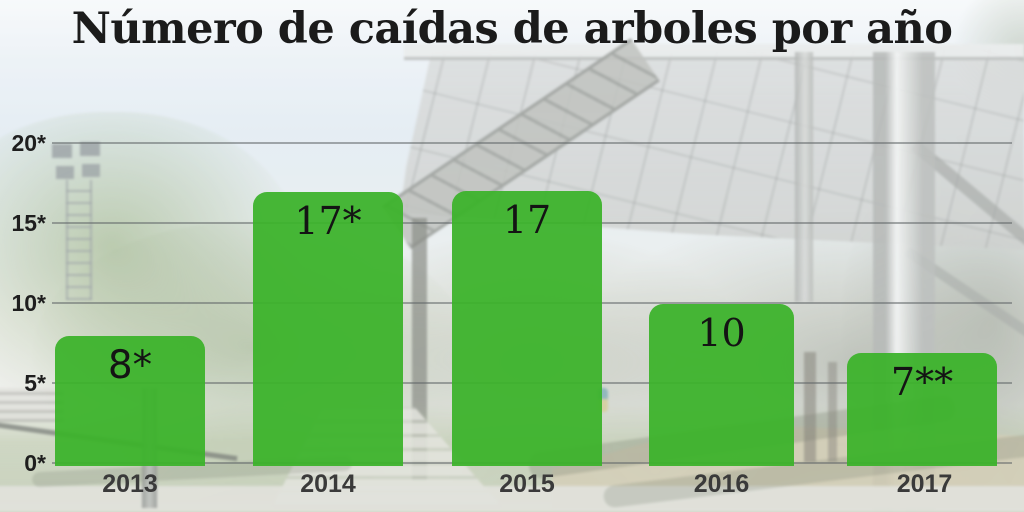  What do you see at coordinates (804, 177) in the screenshot?
I see `support-pole-right` at bounding box center [804, 177].